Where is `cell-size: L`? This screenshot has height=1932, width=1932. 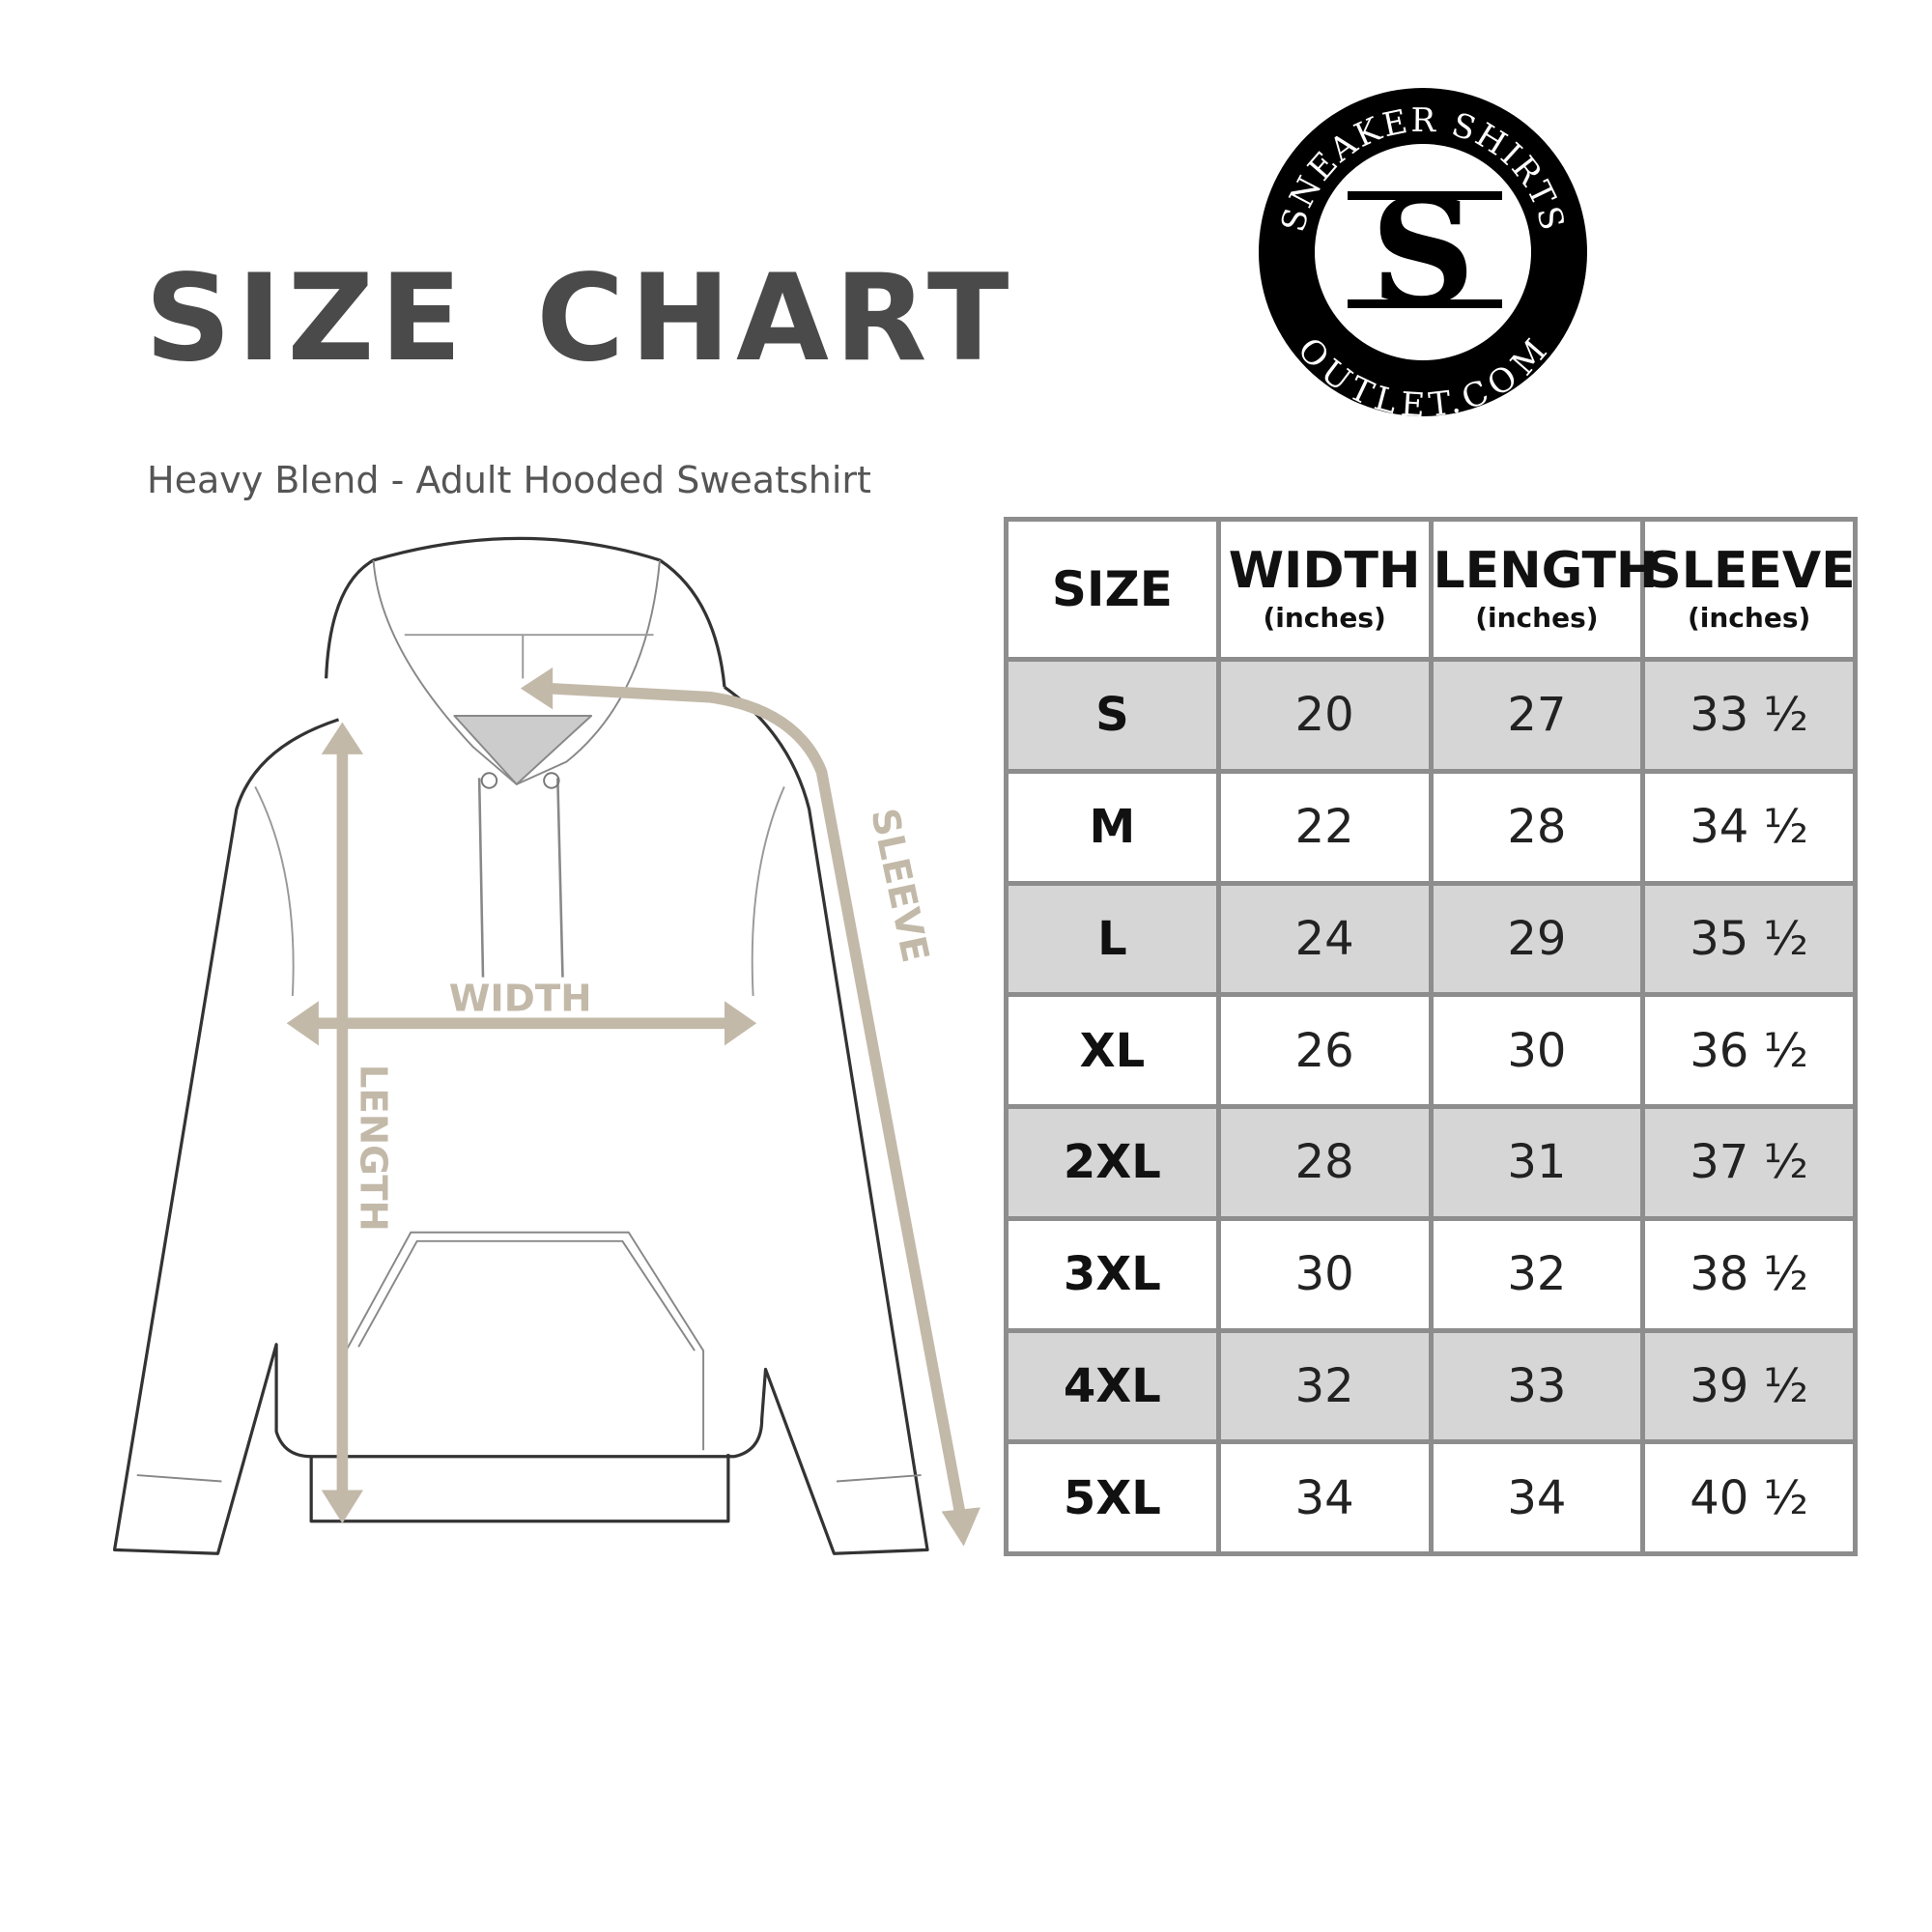 cell-size: L is located at coordinates (1112, 939).